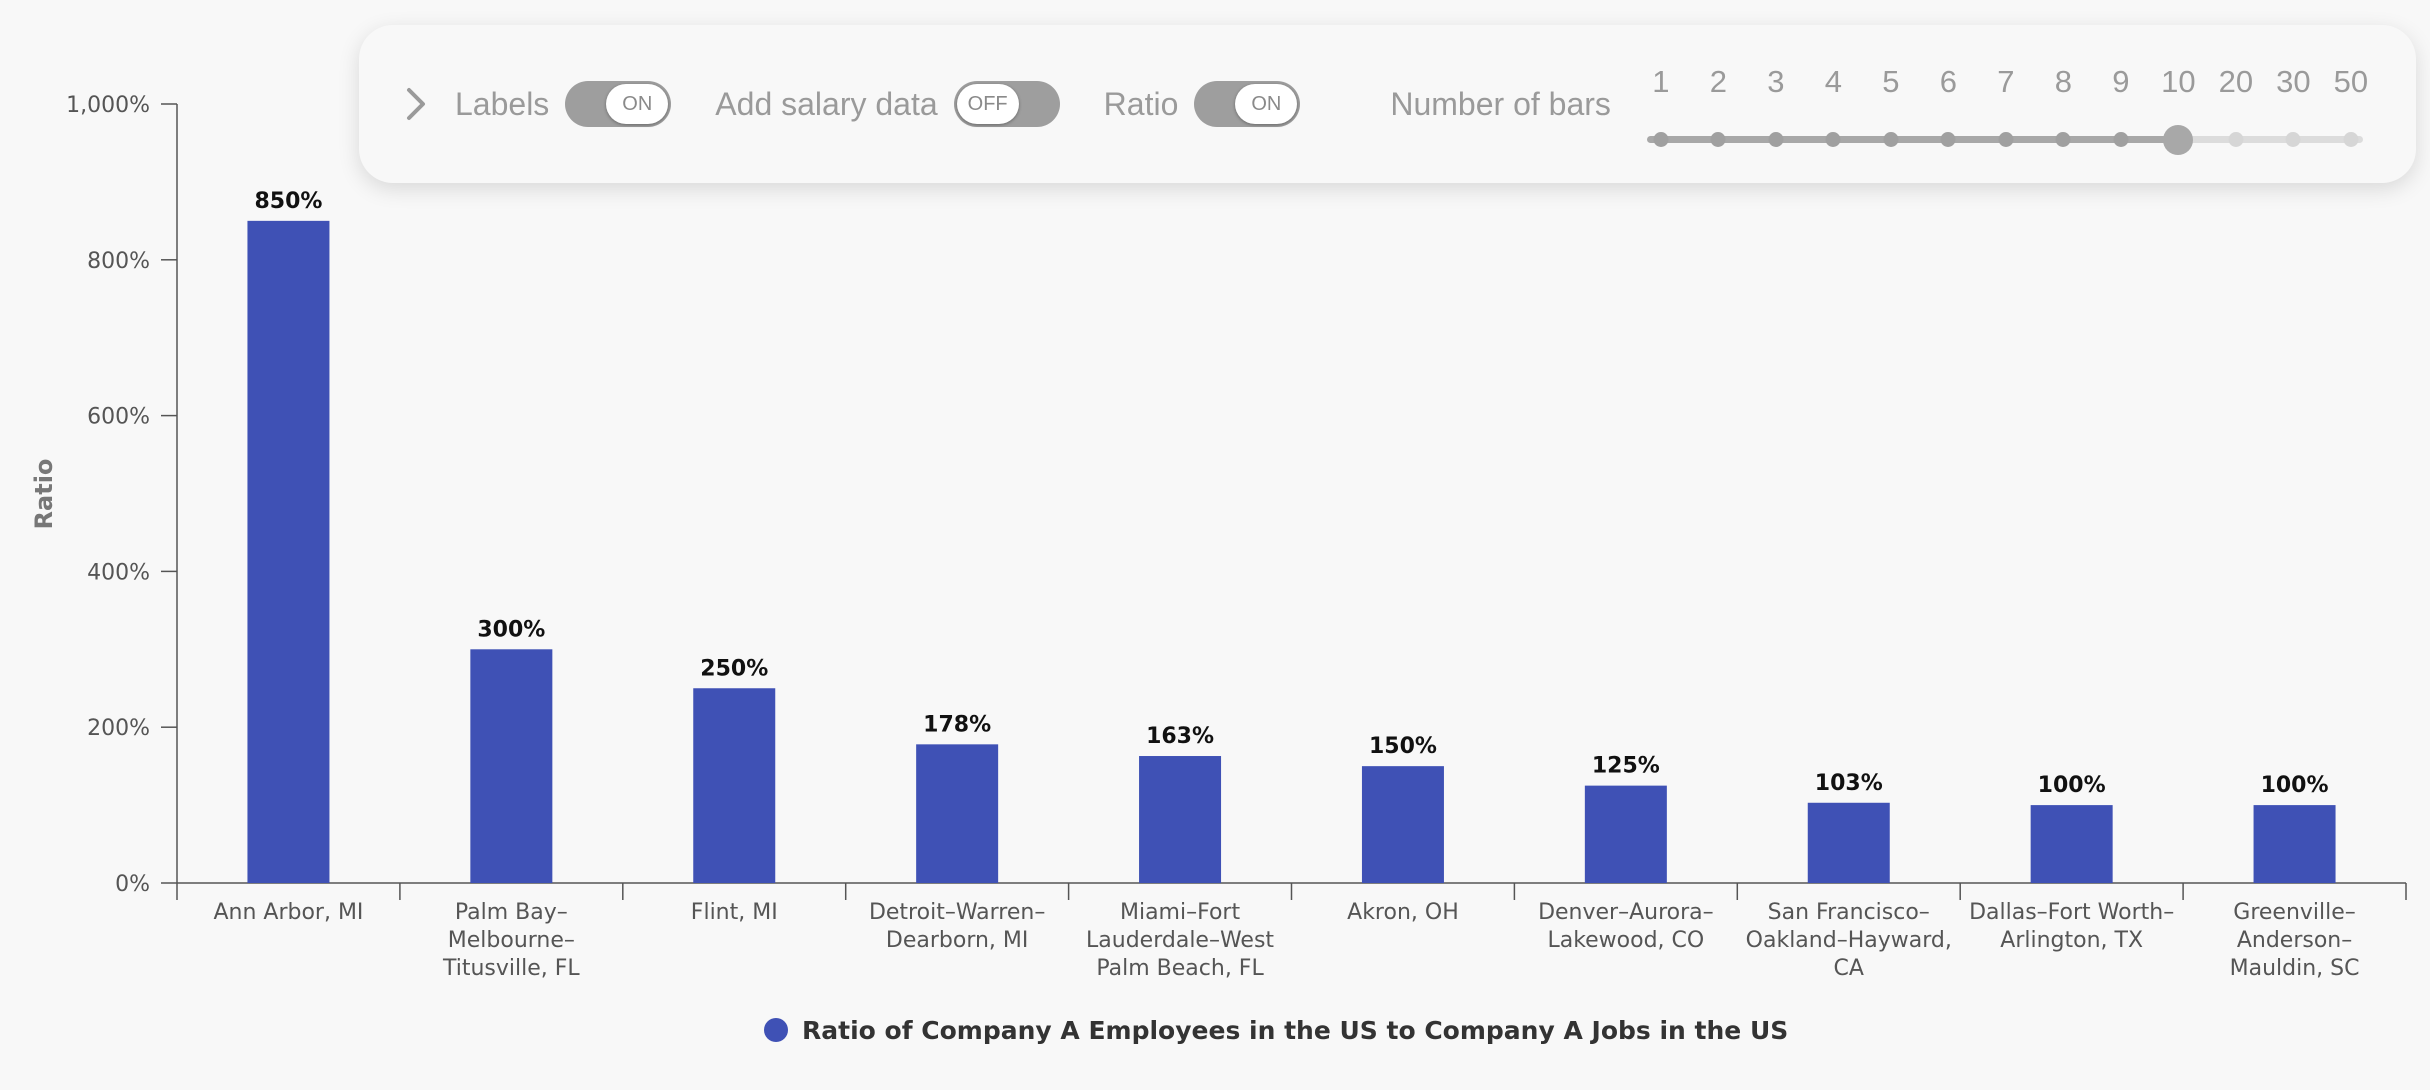  I want to click on slider-option-label: 1, so click(1661, 81).